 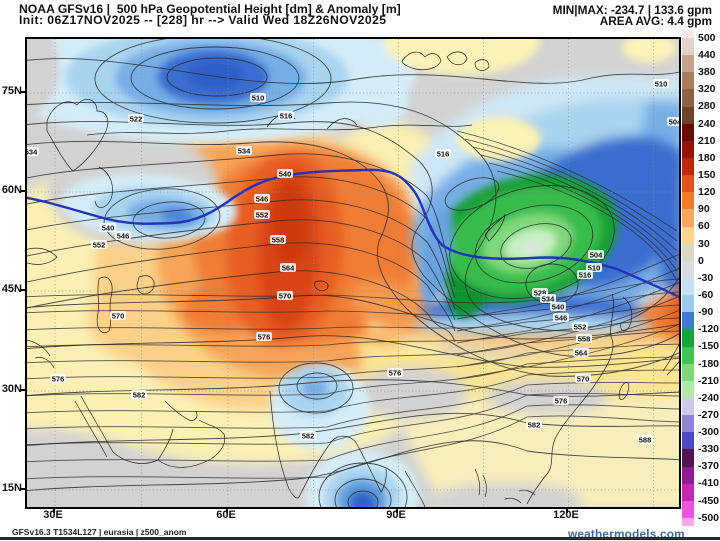 What do you see at coordinates (645, 440) in the screenshot?
I see `svg-text: 588` at bounding box center [645, 440].